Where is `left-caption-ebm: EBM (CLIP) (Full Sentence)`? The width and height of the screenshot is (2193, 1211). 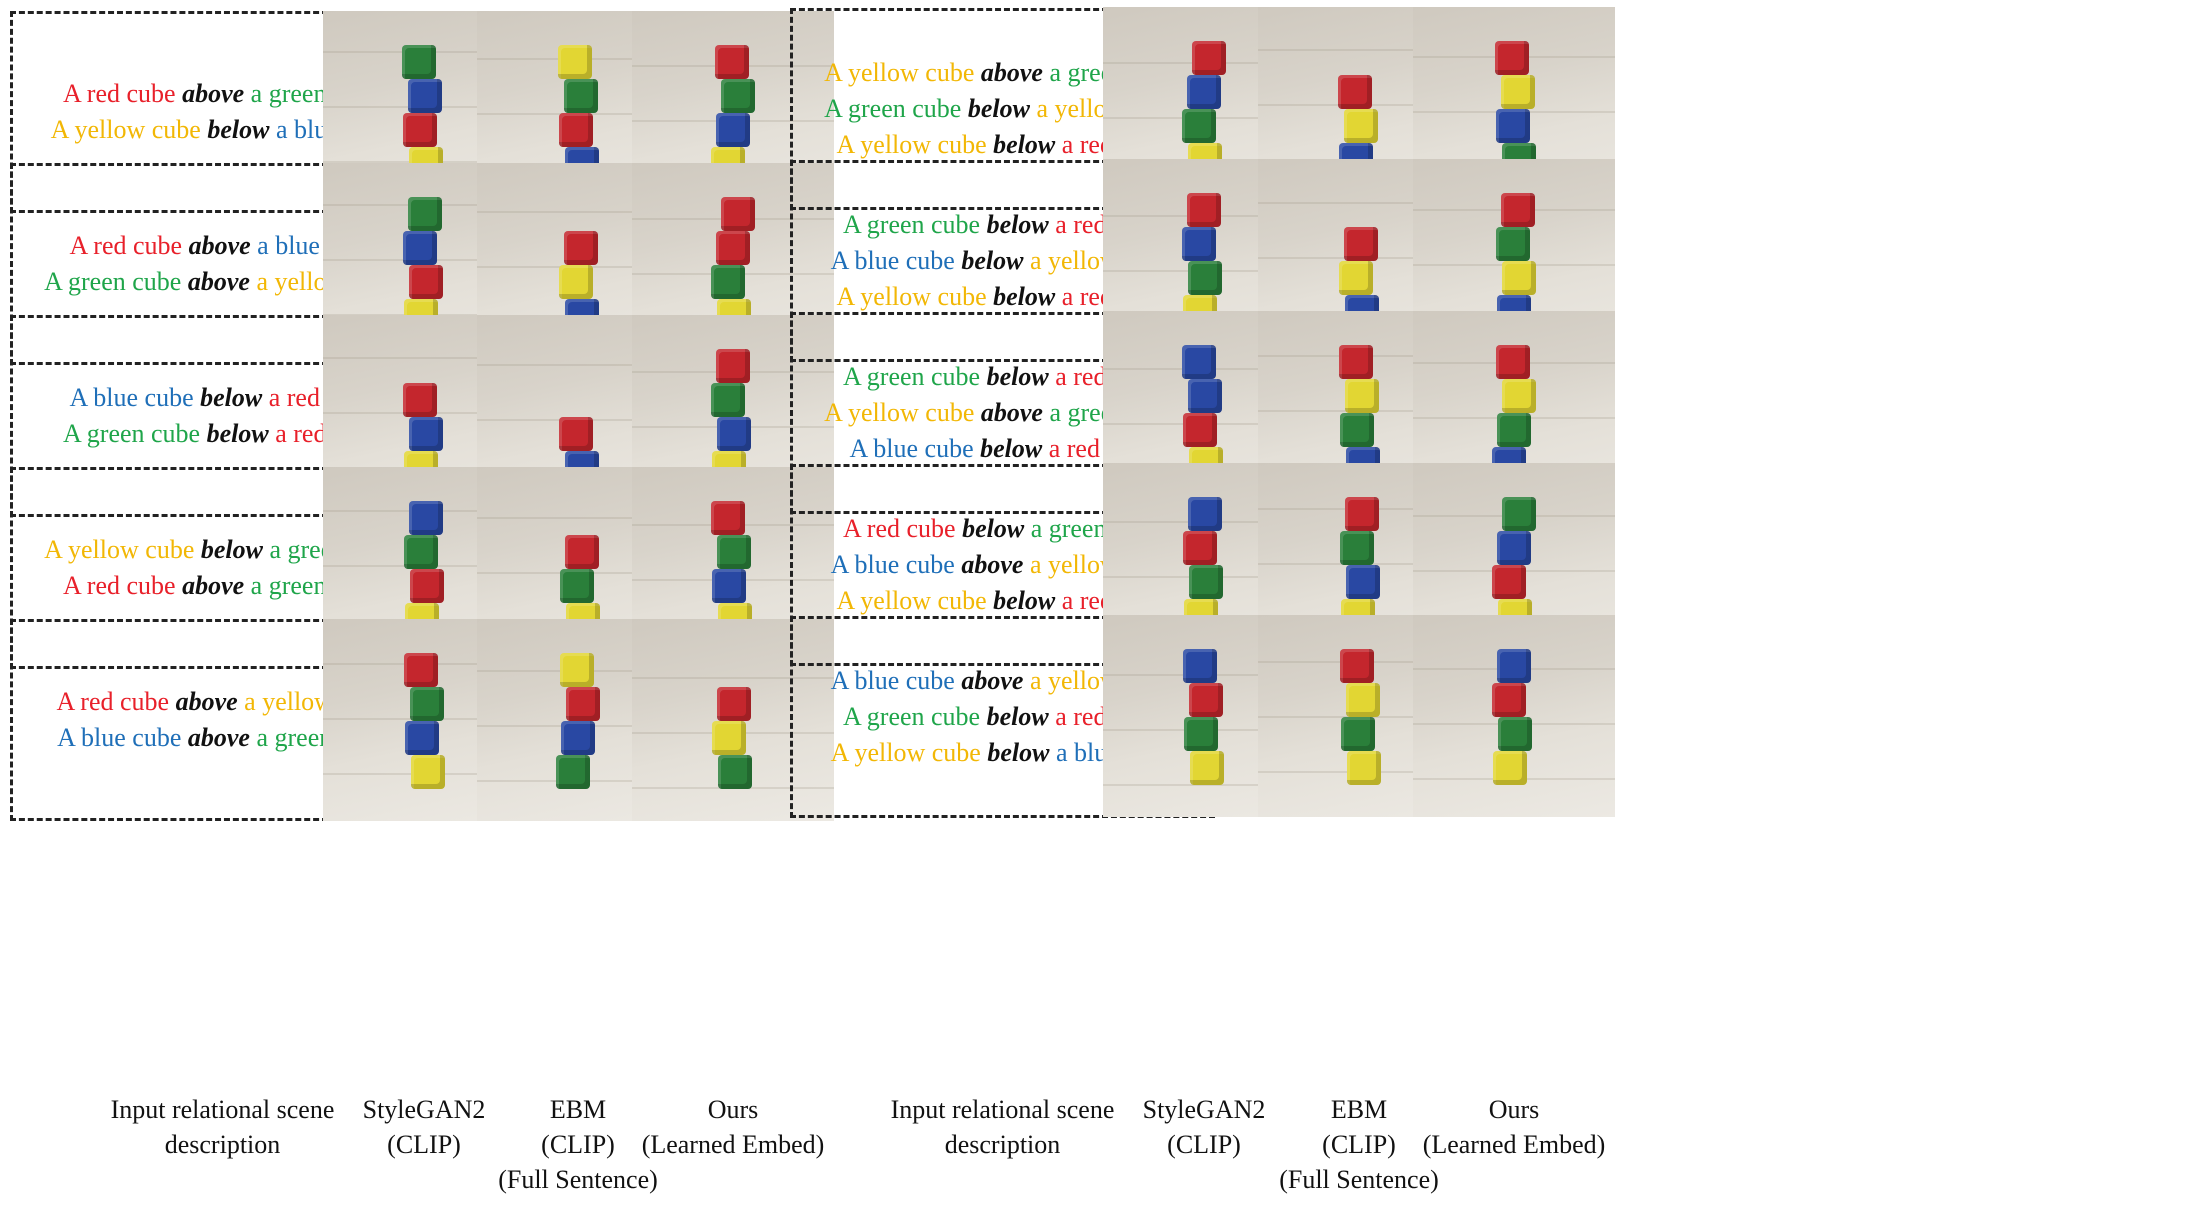
left-caption-ebm: EBM (CLIP) (Full Sentence) is located at coordinates (578, 1144).